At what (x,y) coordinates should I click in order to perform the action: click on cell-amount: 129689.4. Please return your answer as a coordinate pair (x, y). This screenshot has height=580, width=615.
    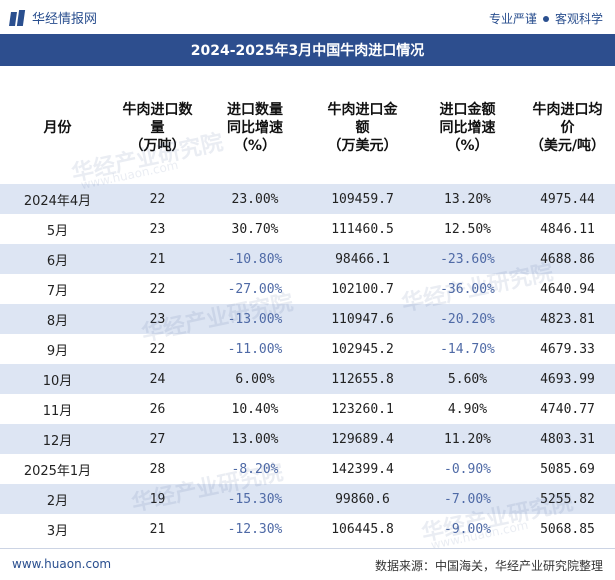
    Looking at the image, I should click on (362, 439).